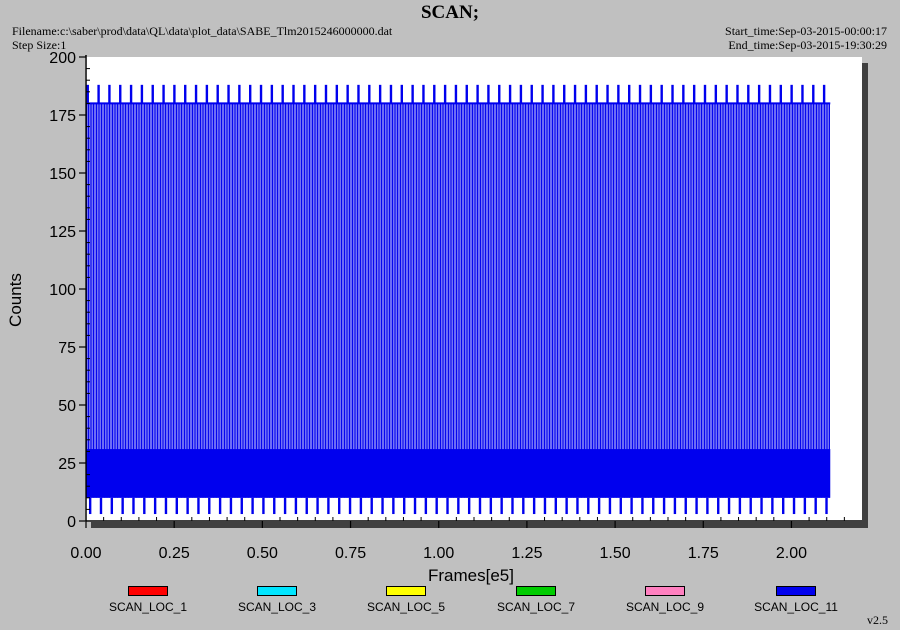 Image resolution: width=900 pixels, height=630 pixels. Describe the element at coordinates (536, 607) in the screenshot. I see `legend-label: SCAN_LOC_7` at that location.